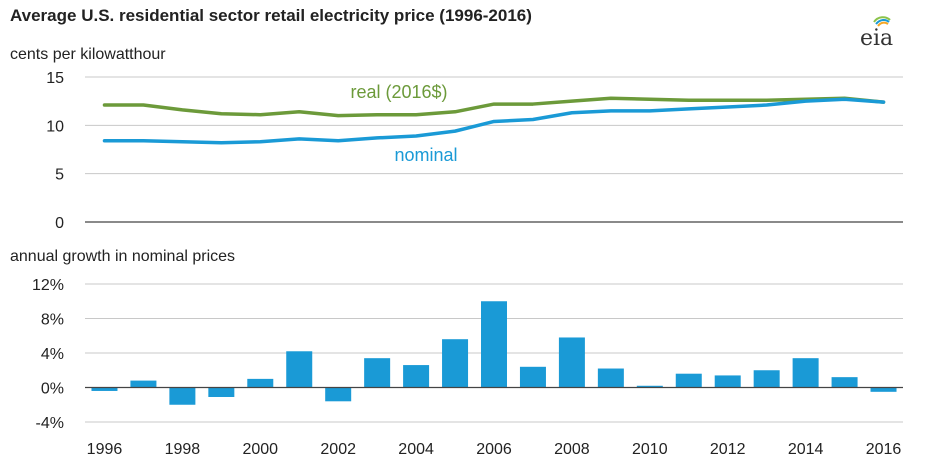  I want to click on x-tick-label: 2006, so click(494, 449).